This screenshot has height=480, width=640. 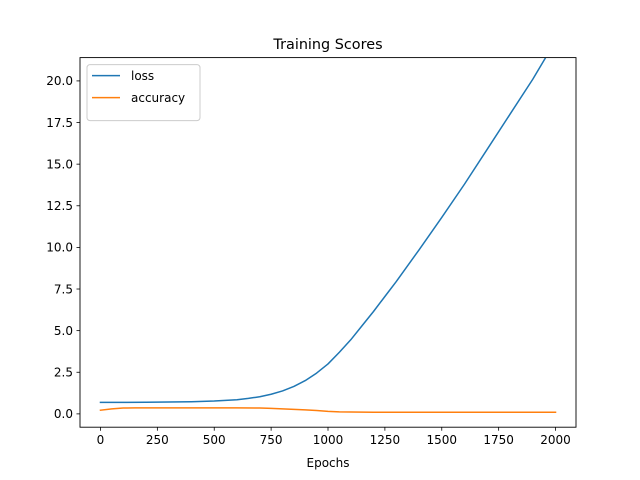 I want to click on x-tick-label: 750, so click(x=271, y=440).